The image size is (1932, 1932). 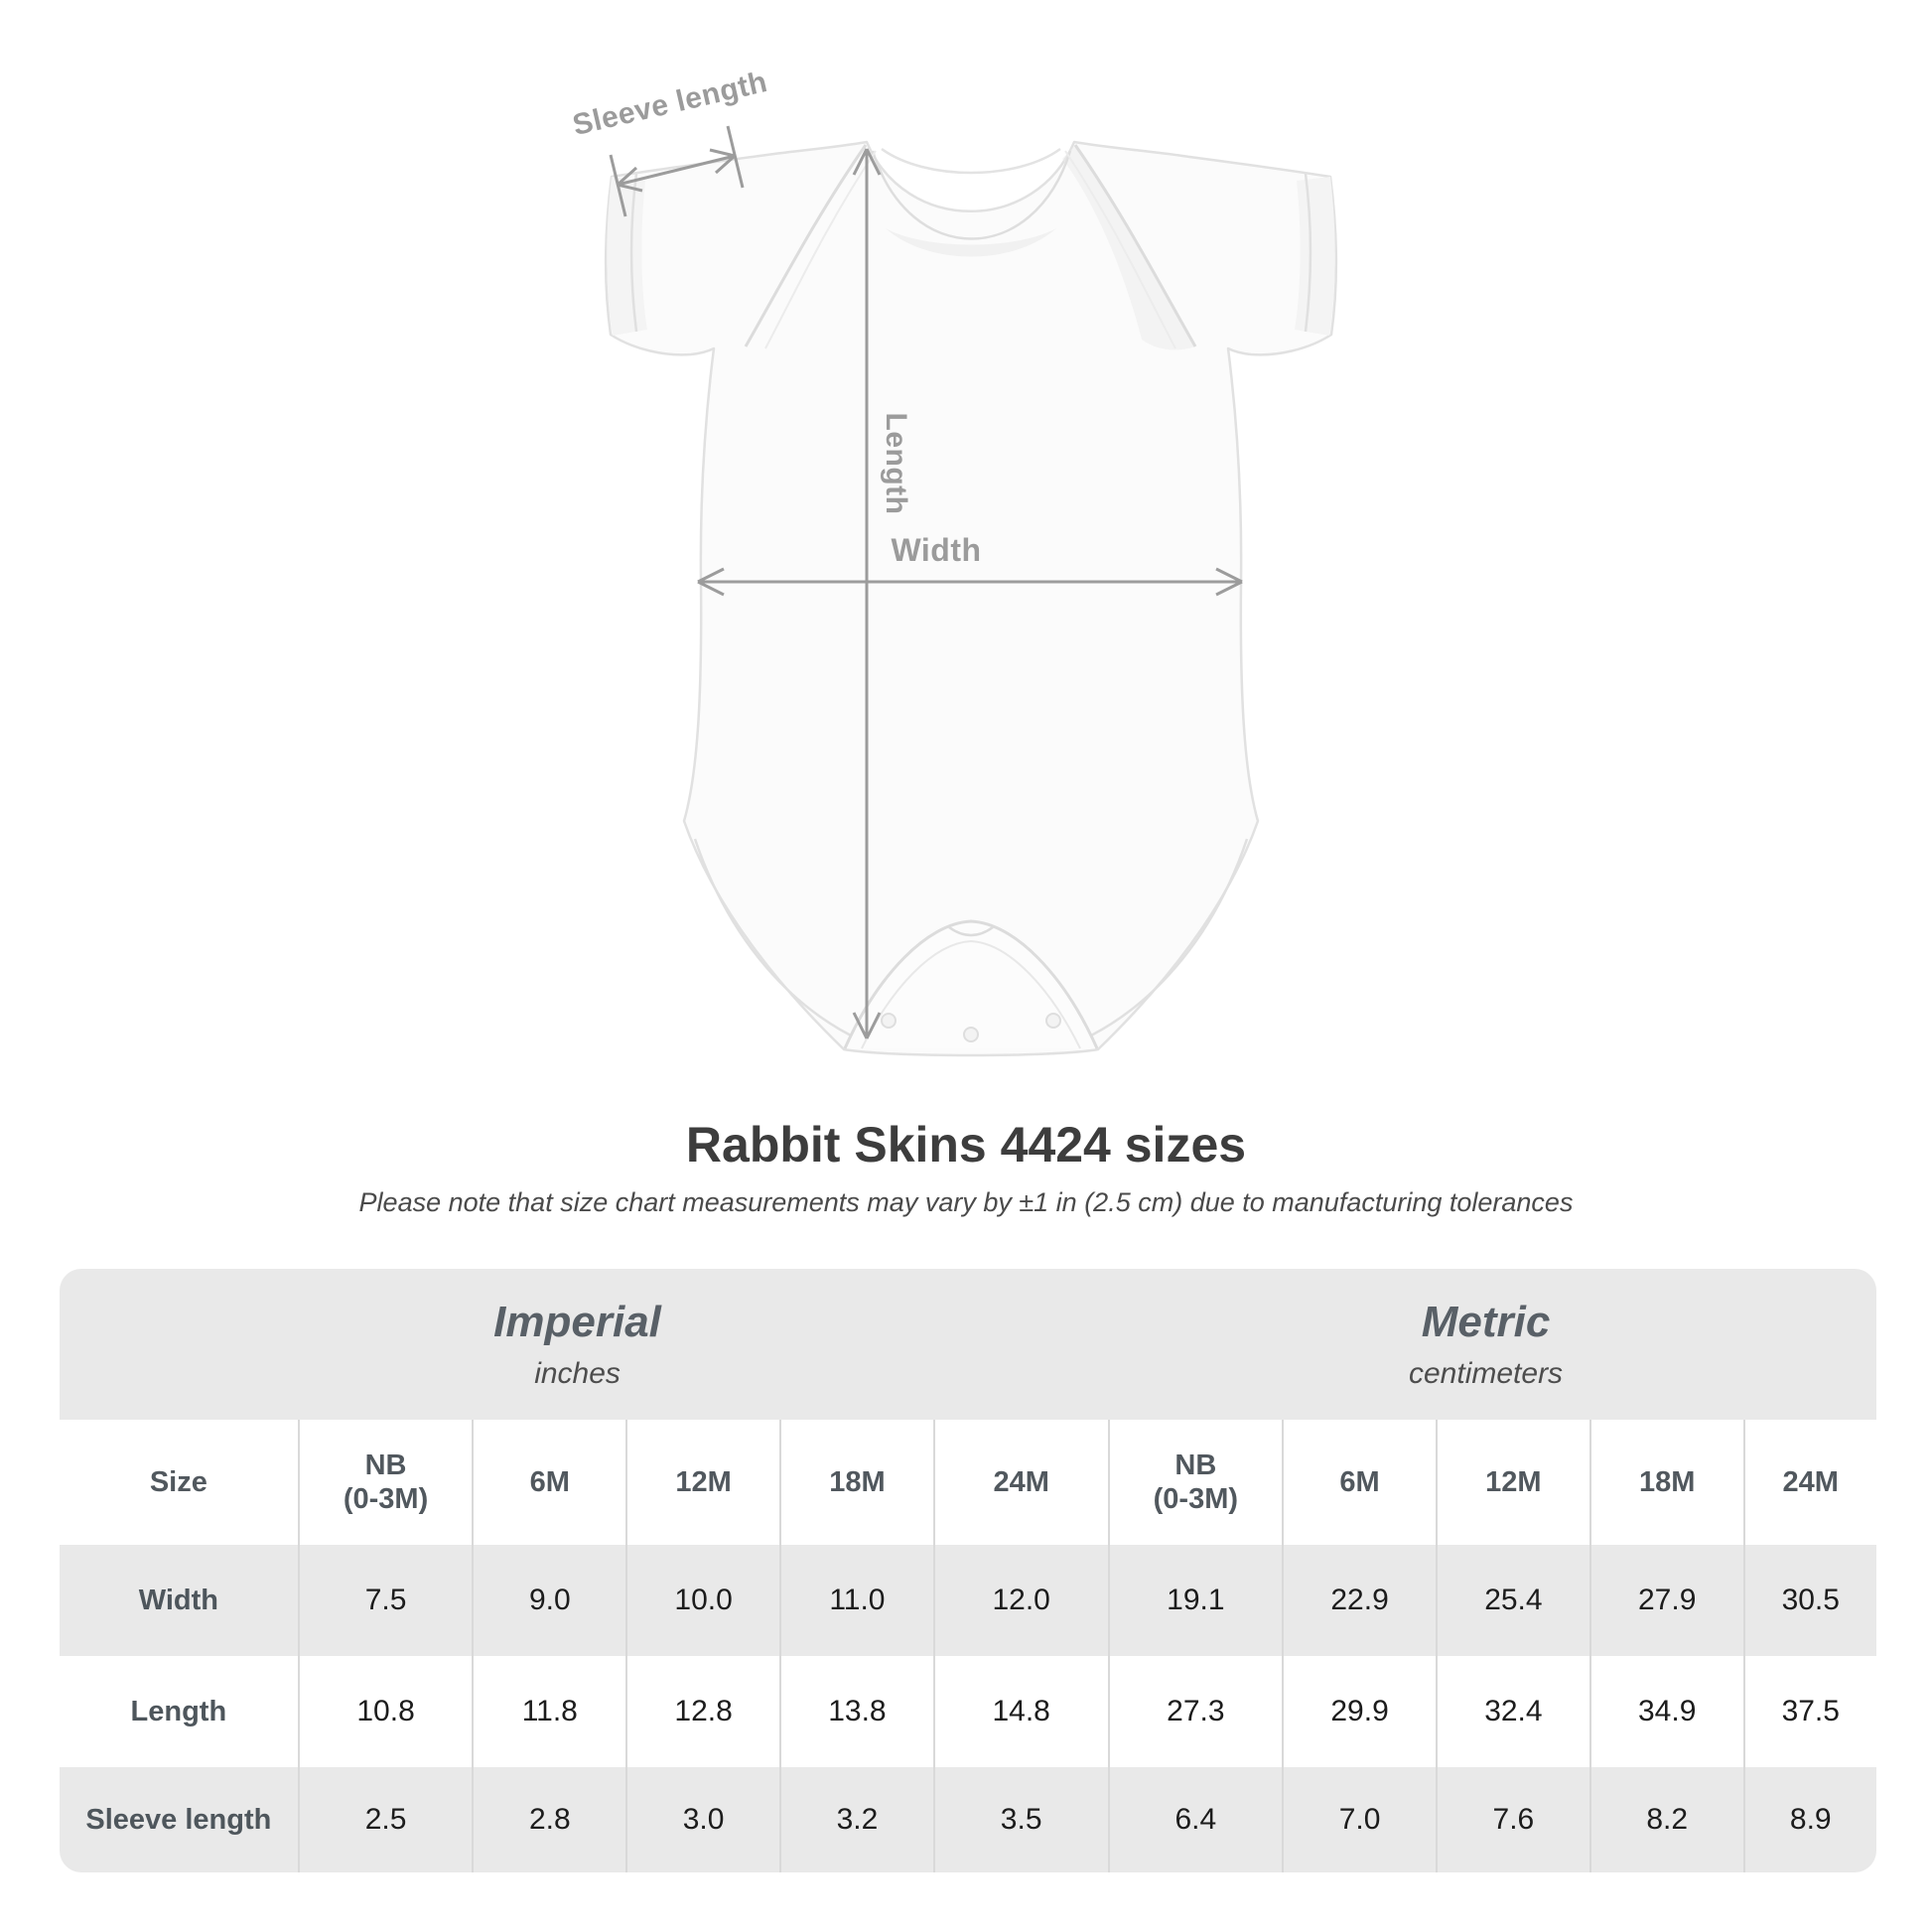 What do you see at coordinates (1809, 1600) in the screenshot?
I see `width-24m-metric: 30.5` at bounding box center [1809, 1600].